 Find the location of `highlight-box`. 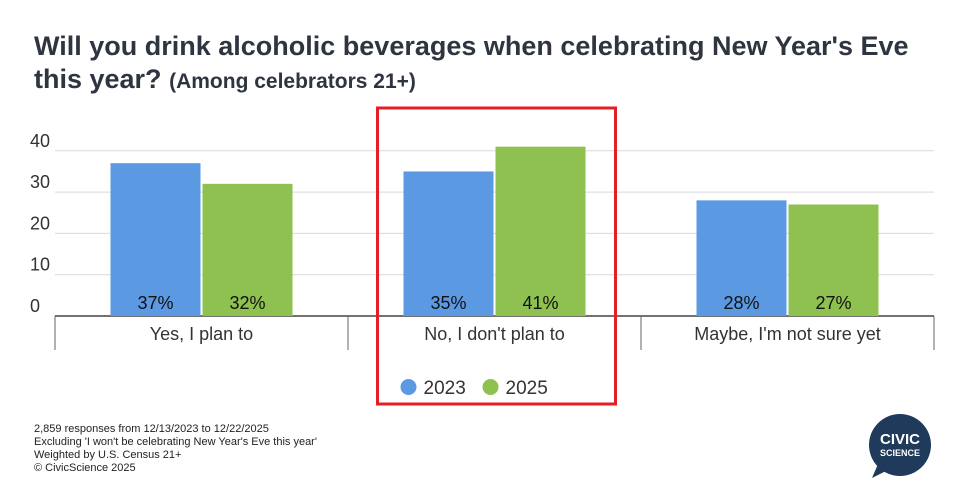

highlight-box is located at coordinates (496, 256).